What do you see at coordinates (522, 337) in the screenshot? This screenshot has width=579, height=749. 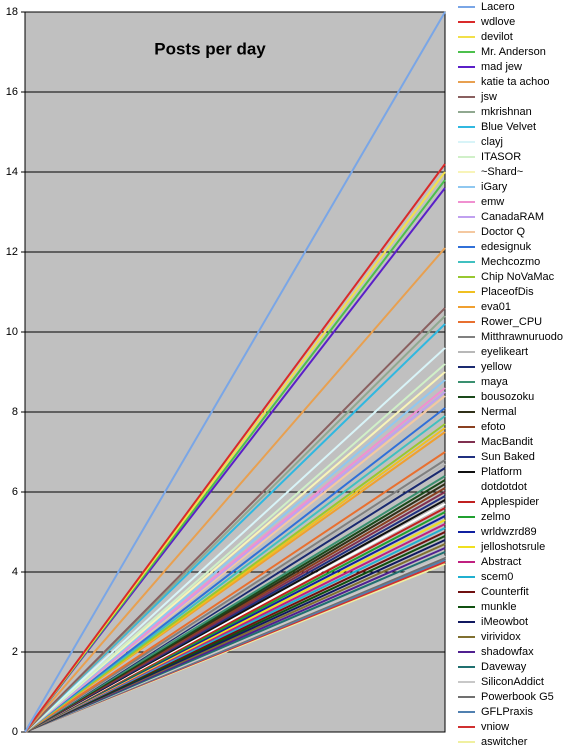 I see `legend-label: Mitthrawnuruodo` at bounding box center [522, 337].